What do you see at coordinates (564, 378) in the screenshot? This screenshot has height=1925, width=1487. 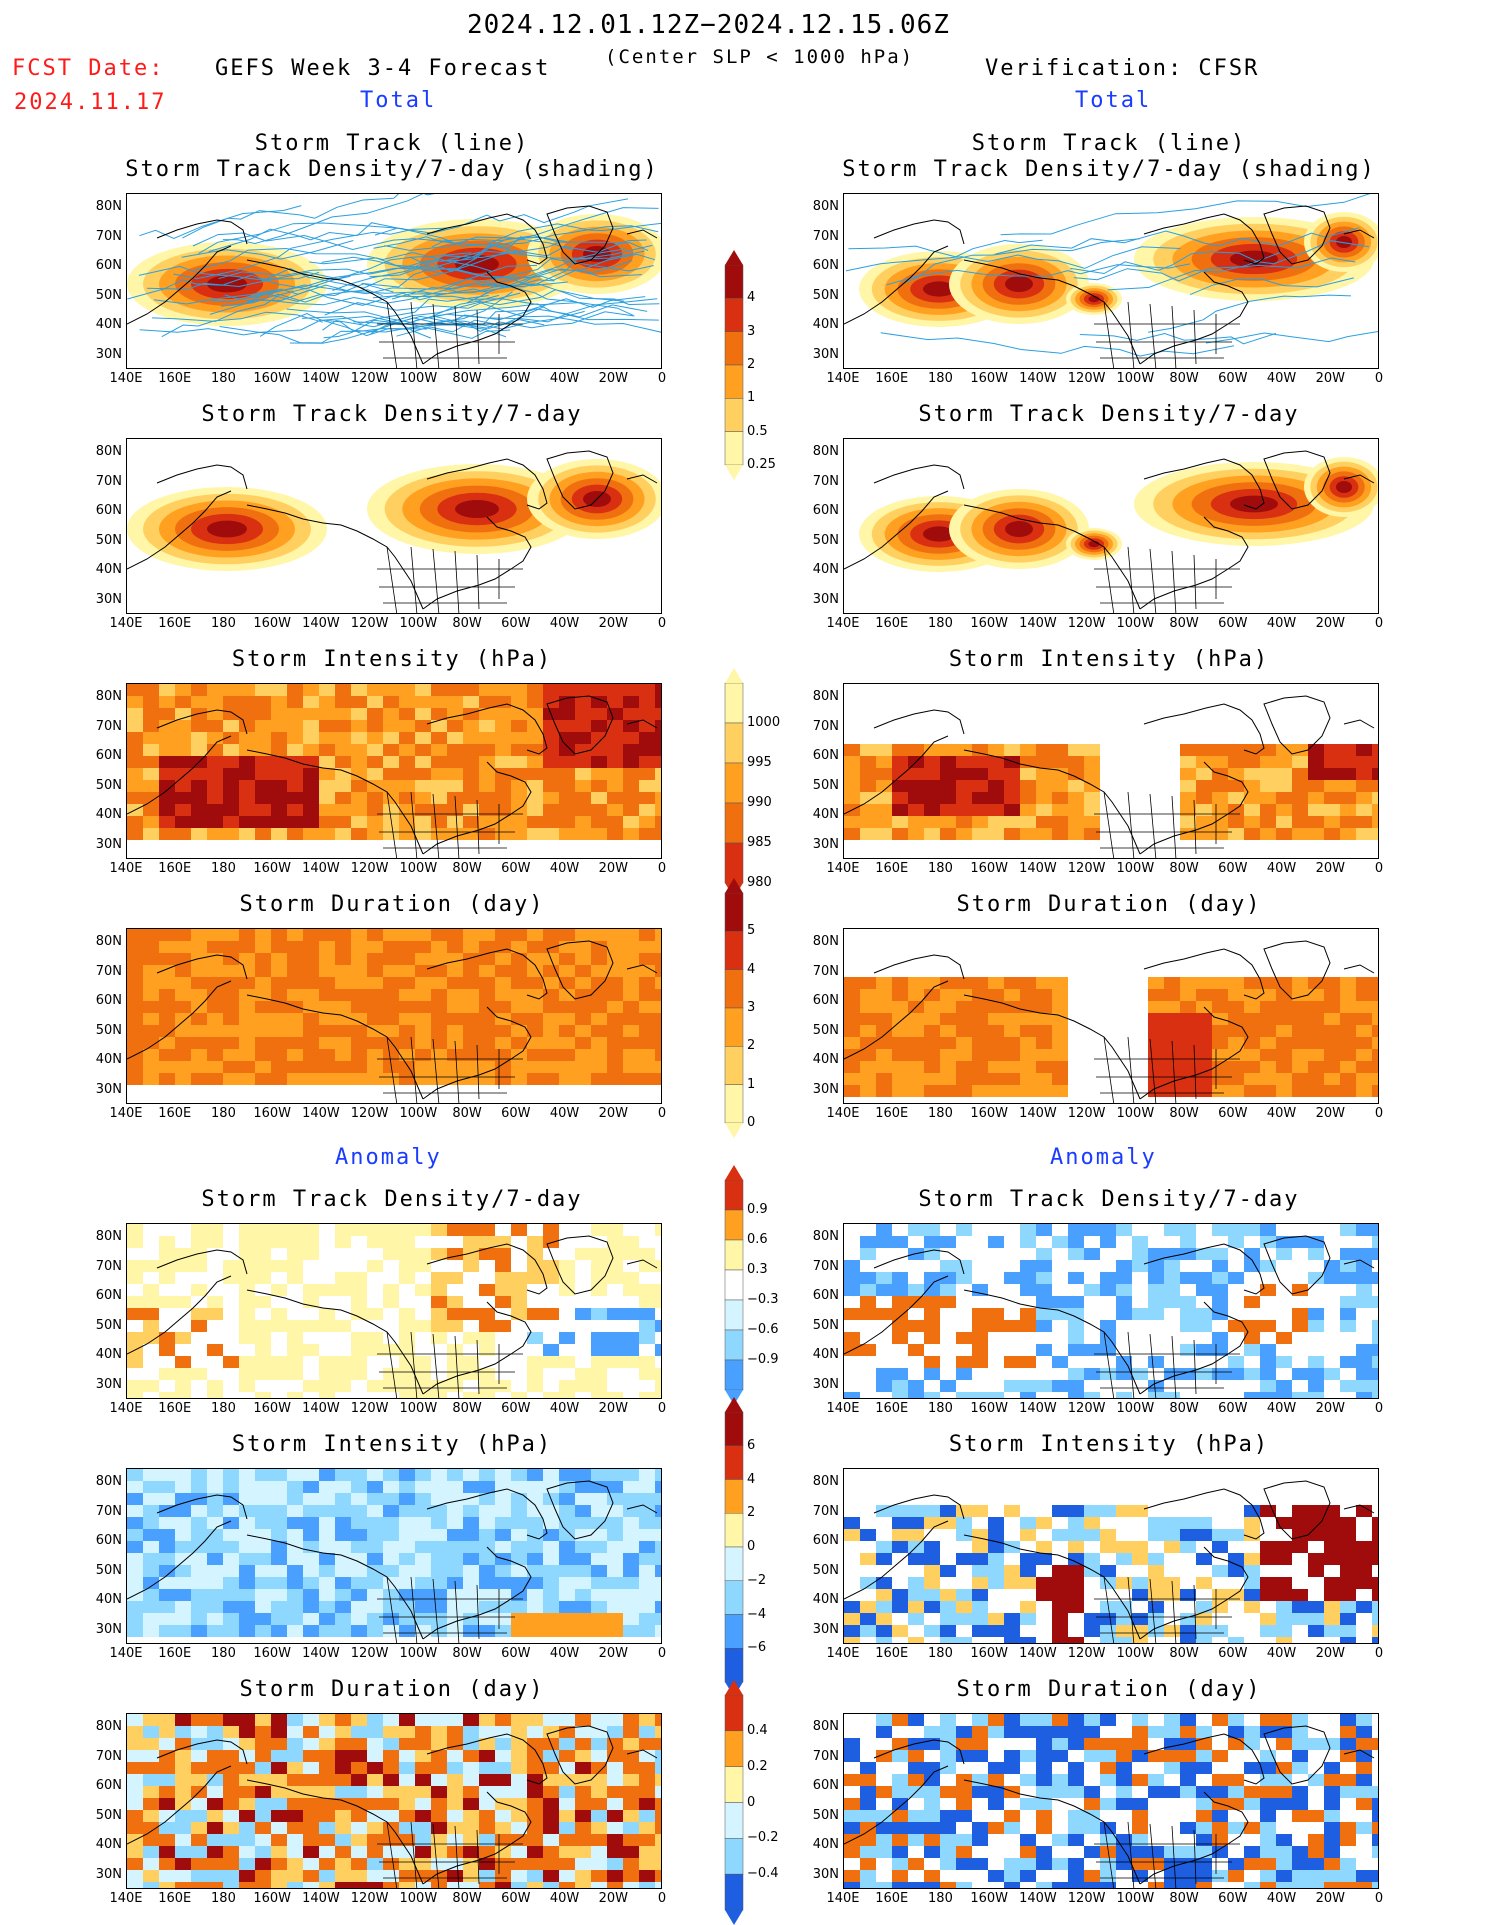 I see `lon-label: 40W` at bounding box center [564, 378].